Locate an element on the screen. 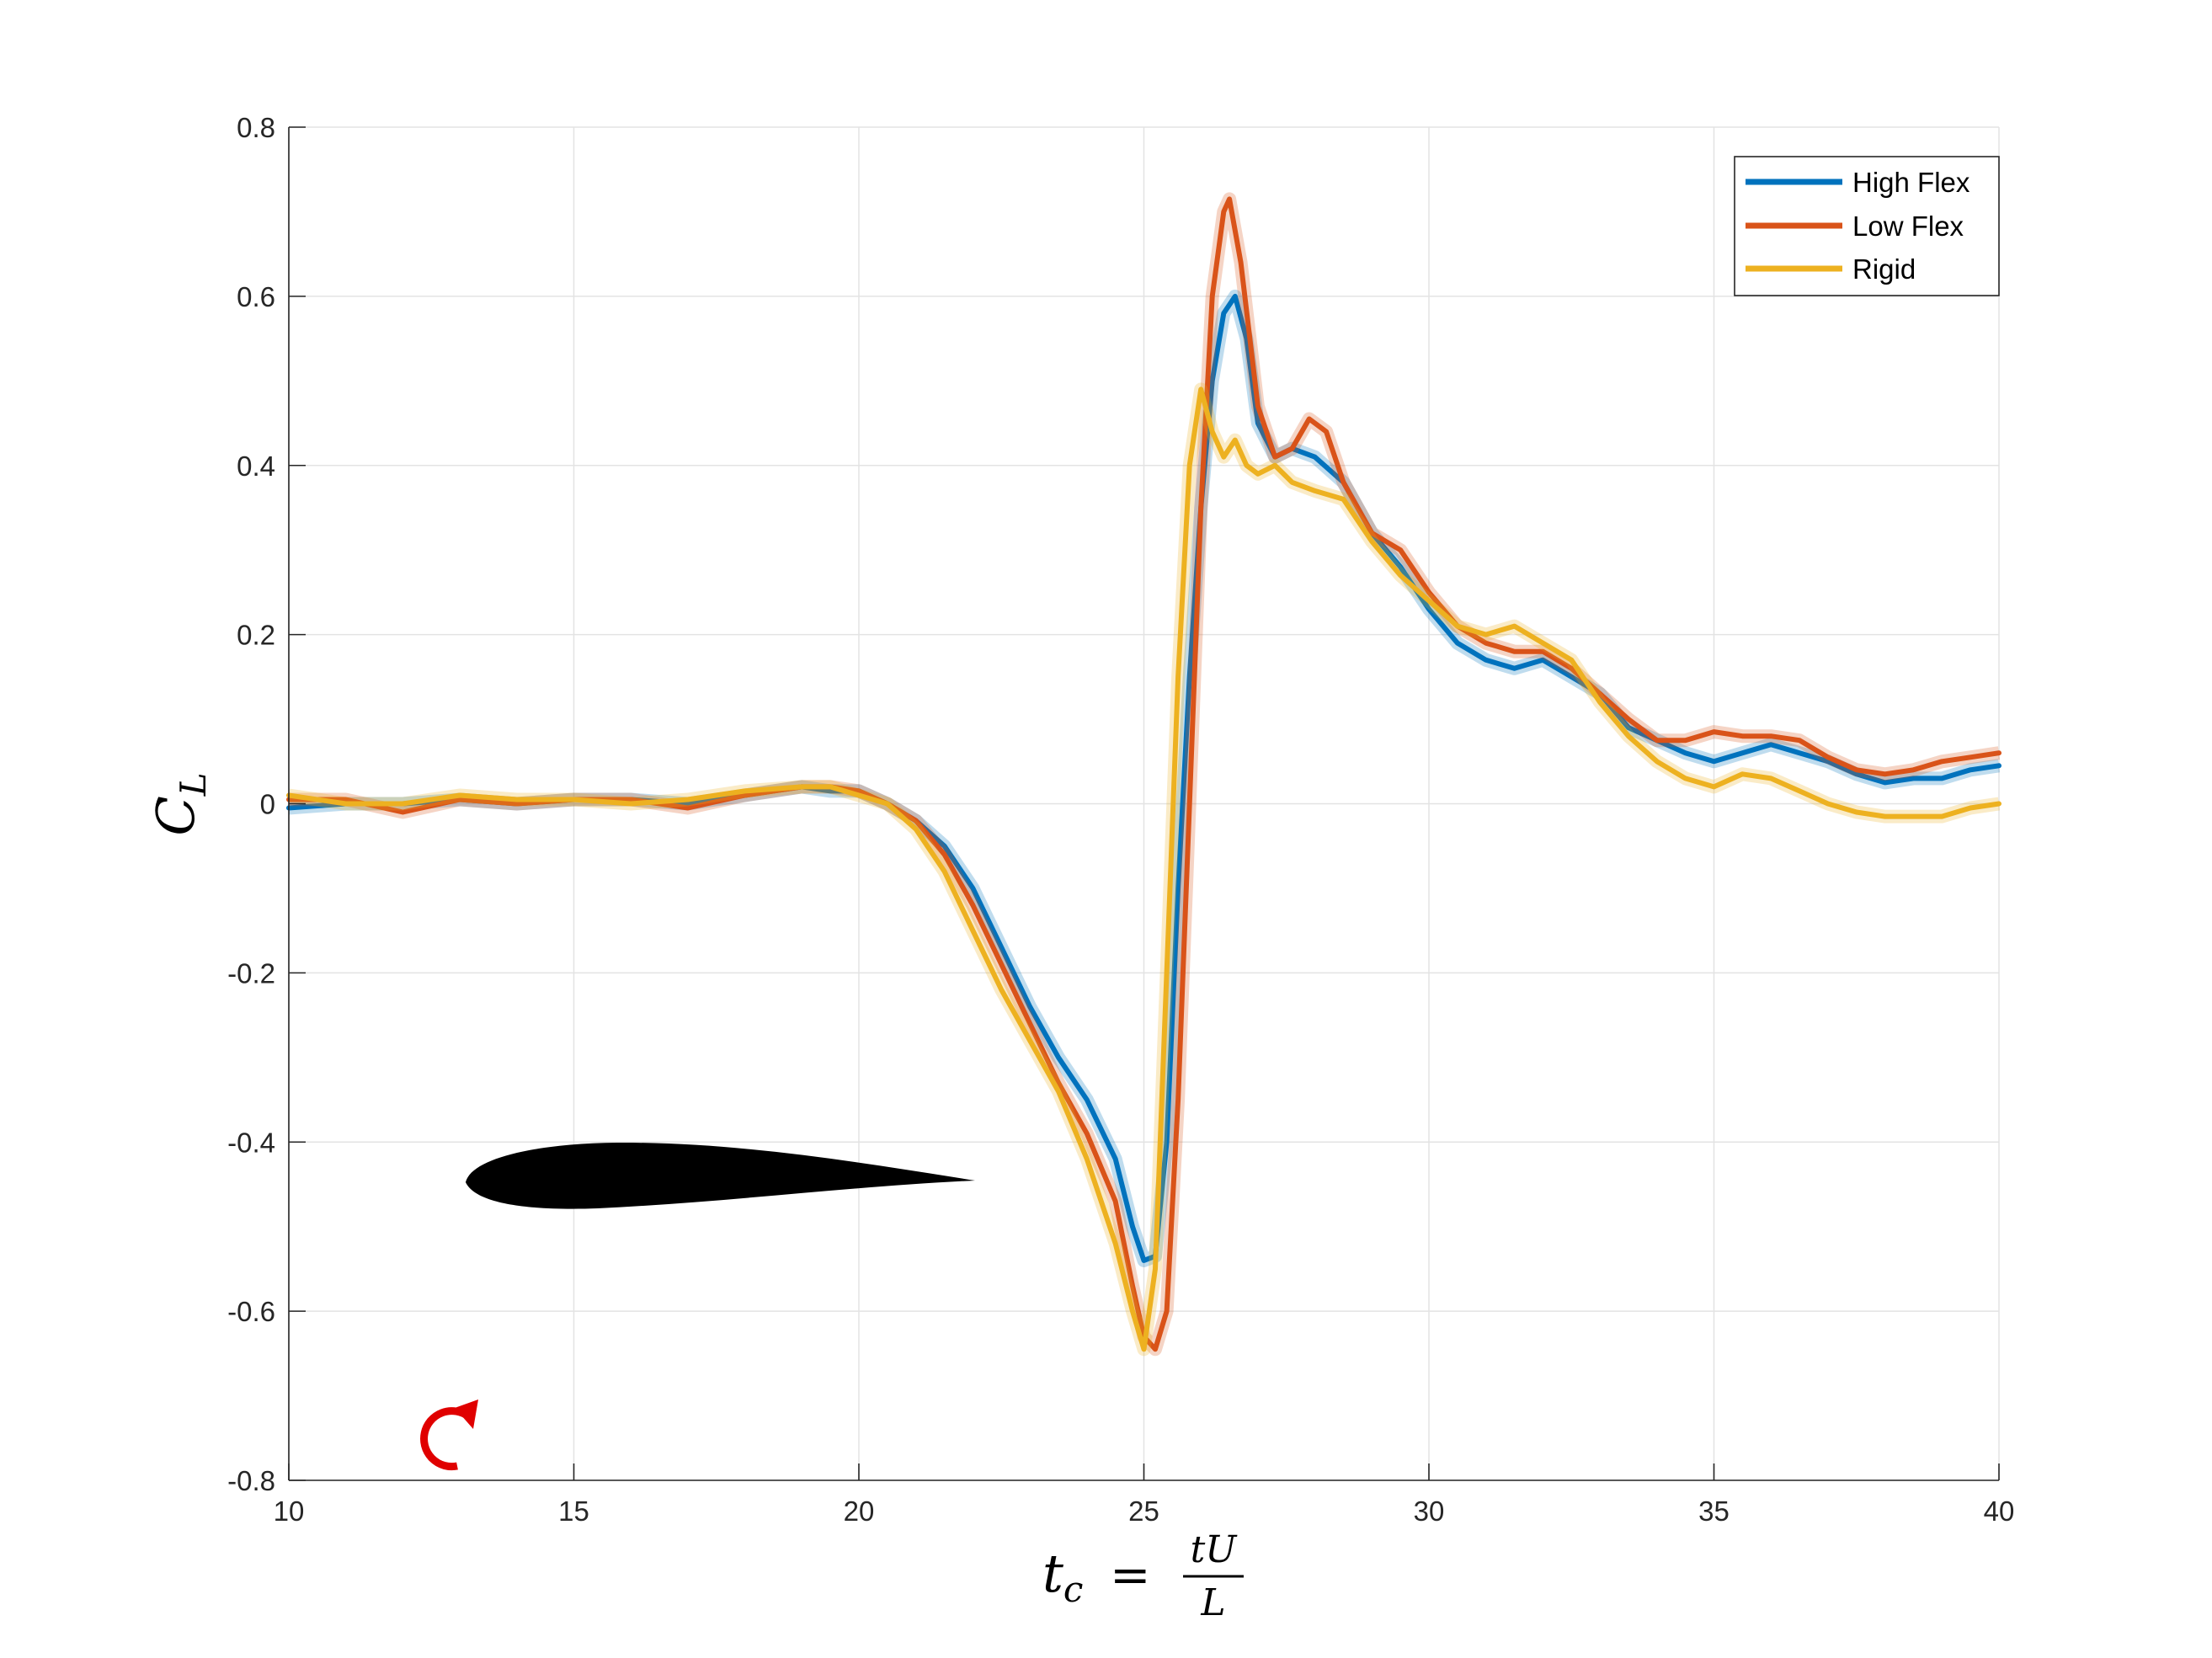 This screenshot has height=1658, width=2212. svg-text: CL is located at coordinates (179, 803).